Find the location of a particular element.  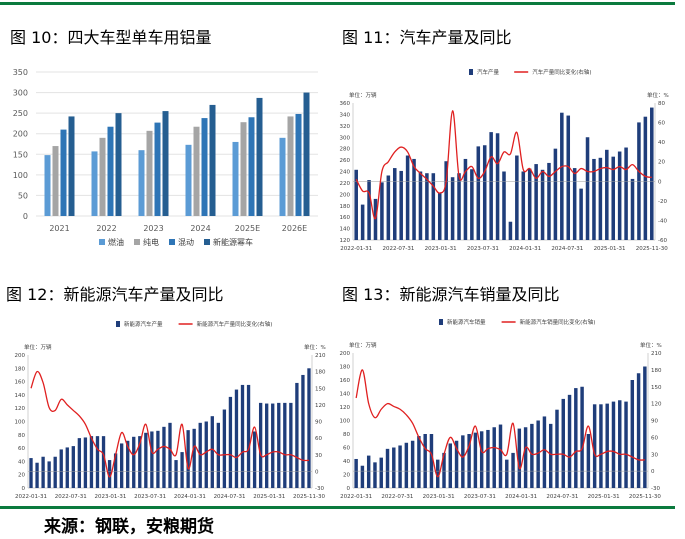

top-rule is located at coordinates (337, 3).